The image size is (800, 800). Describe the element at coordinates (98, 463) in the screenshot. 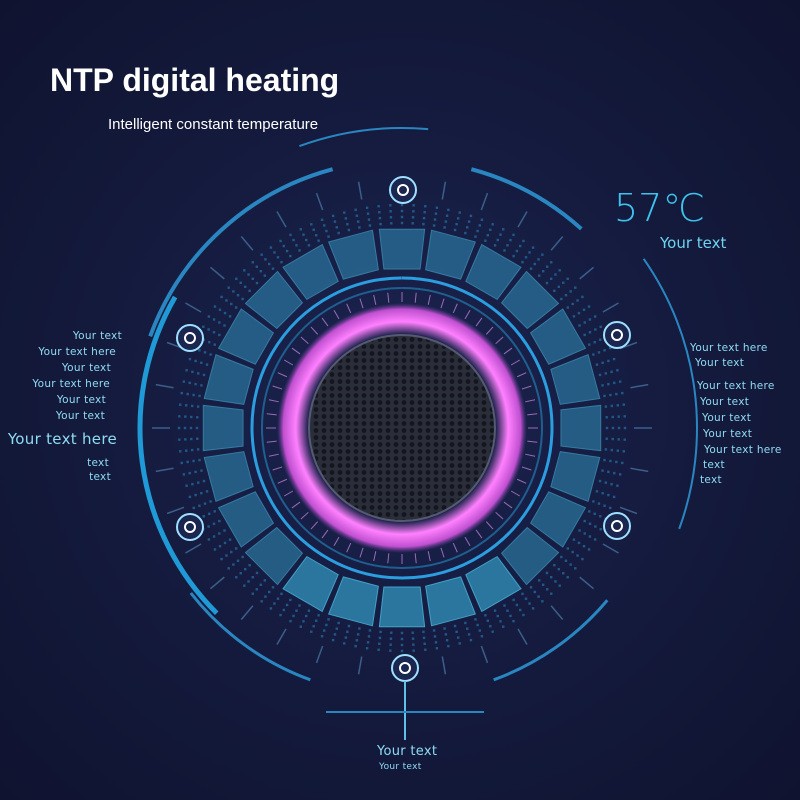

I see `left-label: text` at that location.